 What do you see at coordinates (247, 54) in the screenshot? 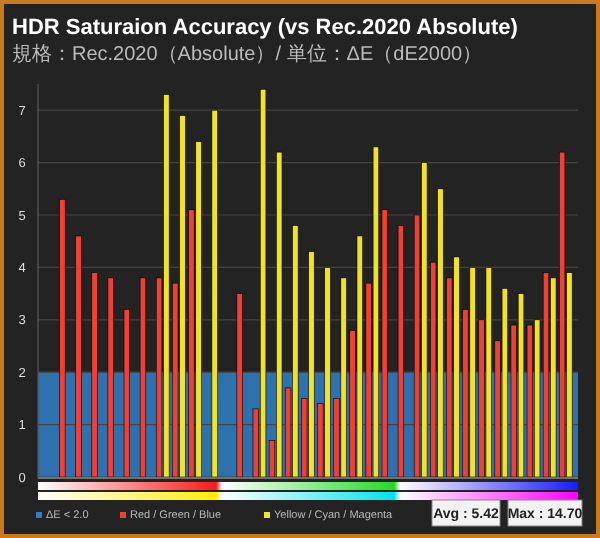
I see `chart-subtitle: 規格：Rec.2020（Absolute）/ 単位：ΔE（dE2000）` at bounding box center [247, 54].